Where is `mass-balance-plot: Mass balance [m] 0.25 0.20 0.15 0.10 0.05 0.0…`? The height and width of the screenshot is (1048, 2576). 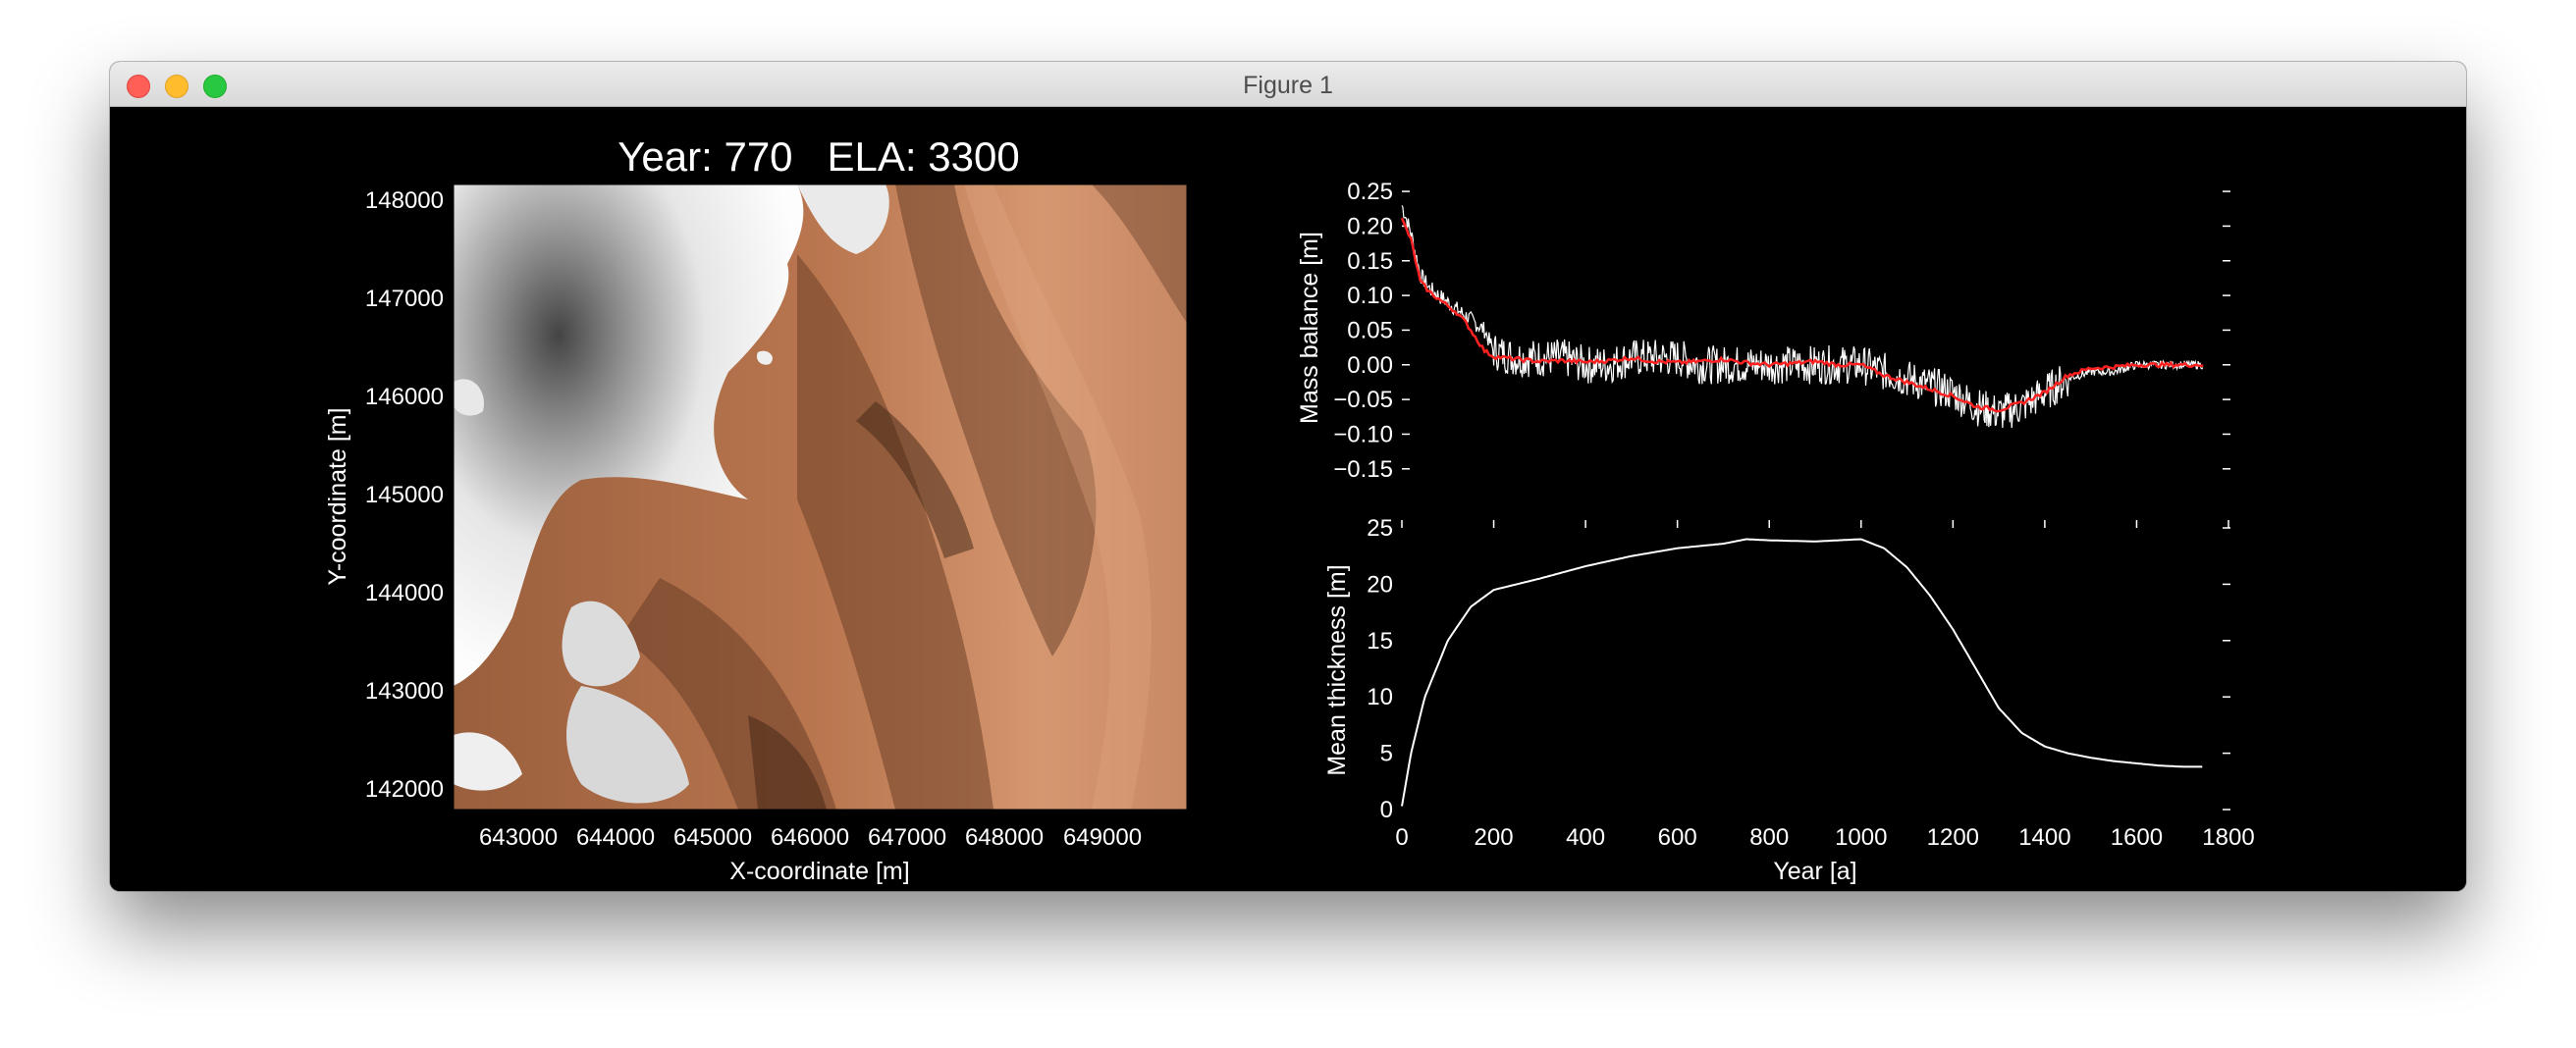 mass-balance-plot: Mass balance [m] 0.25 0.20 0.15 0.10 0.05 0.0… is located at coordinates (1763, 331).